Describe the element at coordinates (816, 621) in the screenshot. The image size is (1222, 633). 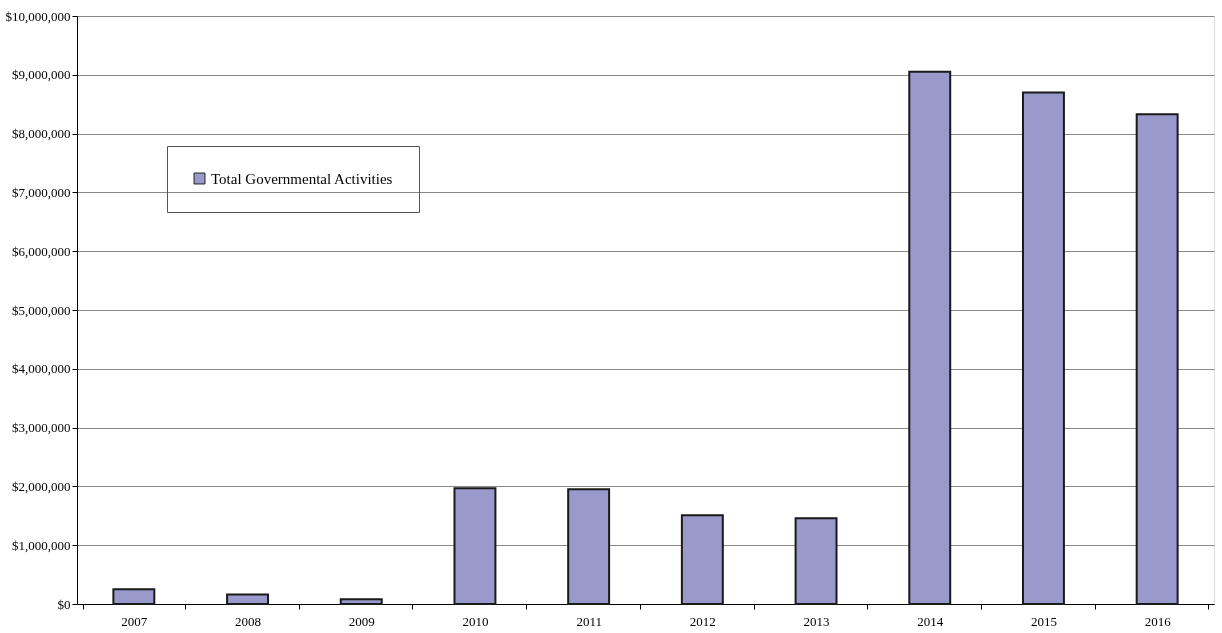
I see `x-tick-label: 2013` at that location.